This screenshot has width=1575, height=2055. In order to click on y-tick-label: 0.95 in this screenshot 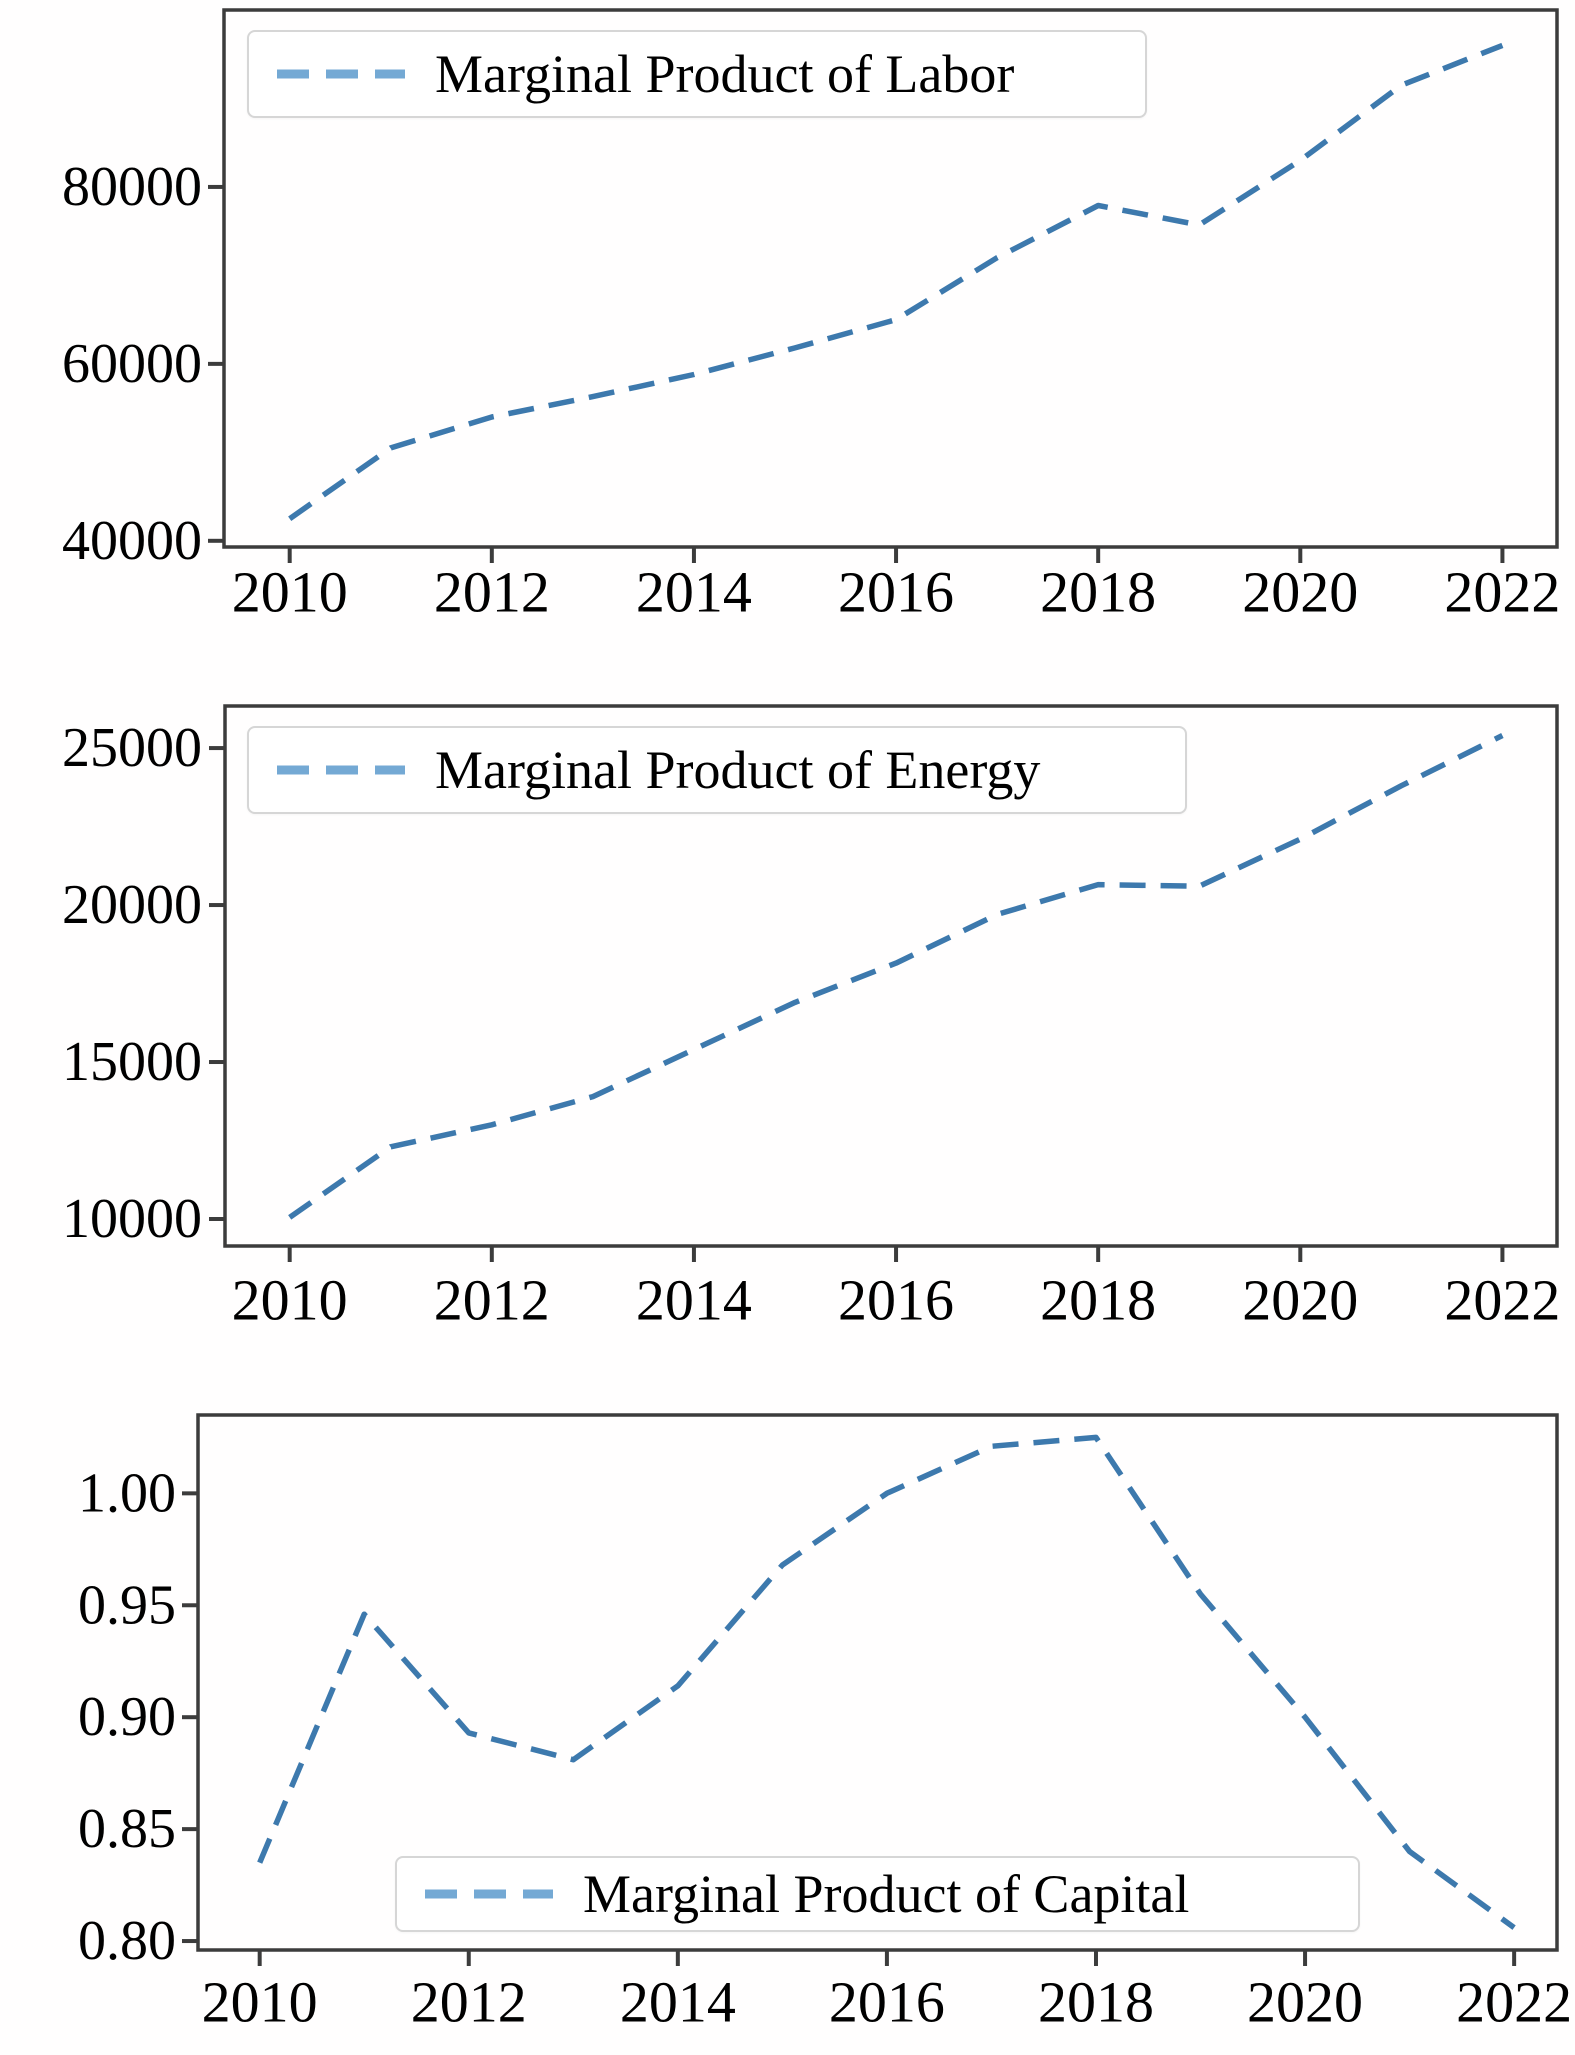, I will do `click(127, 1605)`.